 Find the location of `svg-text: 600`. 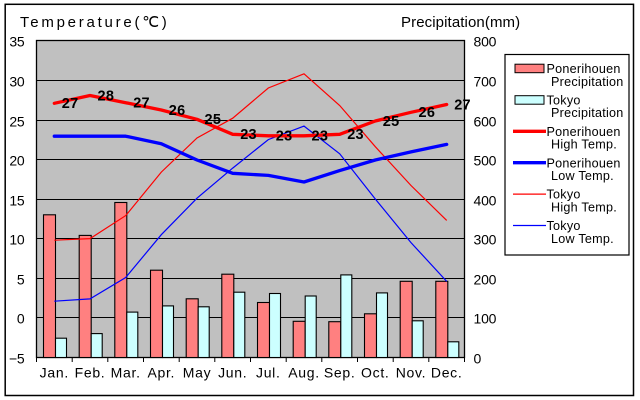

svg-text: 600 is located at coordinates (485, 122).